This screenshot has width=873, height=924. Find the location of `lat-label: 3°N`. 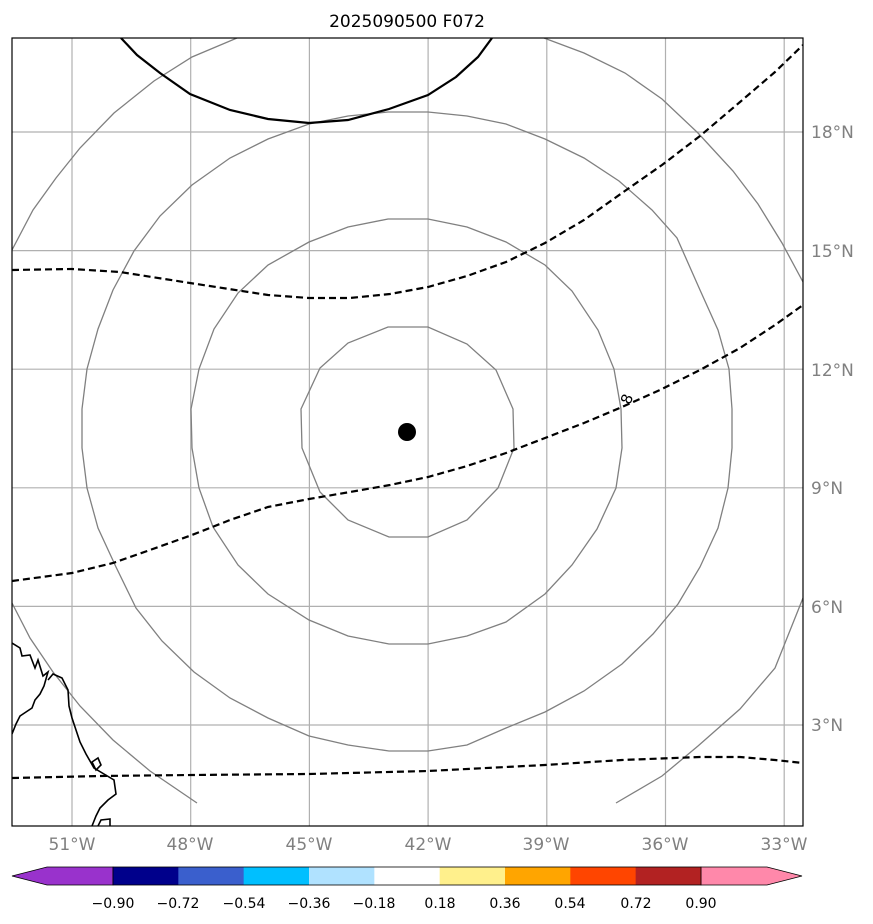

lat-label: 3°N is located at coordinates (827, 726).